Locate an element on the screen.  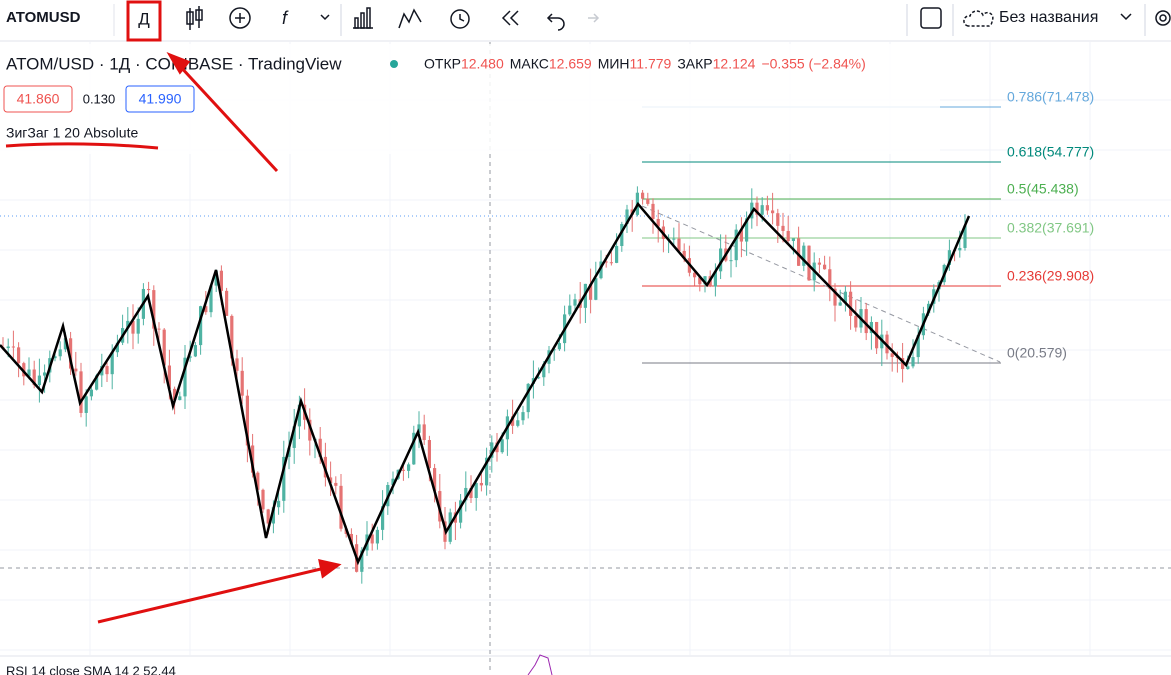
fib-level-label: 0.382(37.691) is located at coordinates (1050, 228).